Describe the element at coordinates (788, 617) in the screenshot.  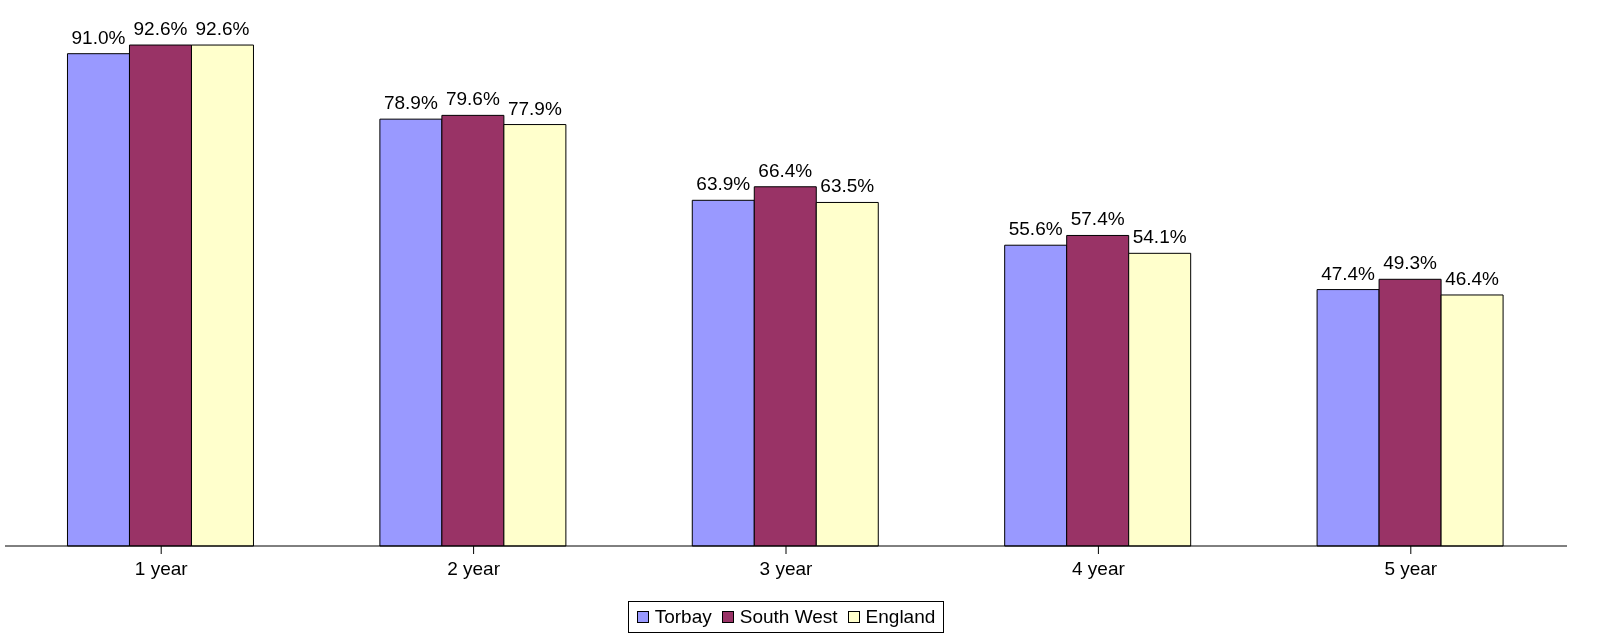
I see `legend-label: South West` at that location.